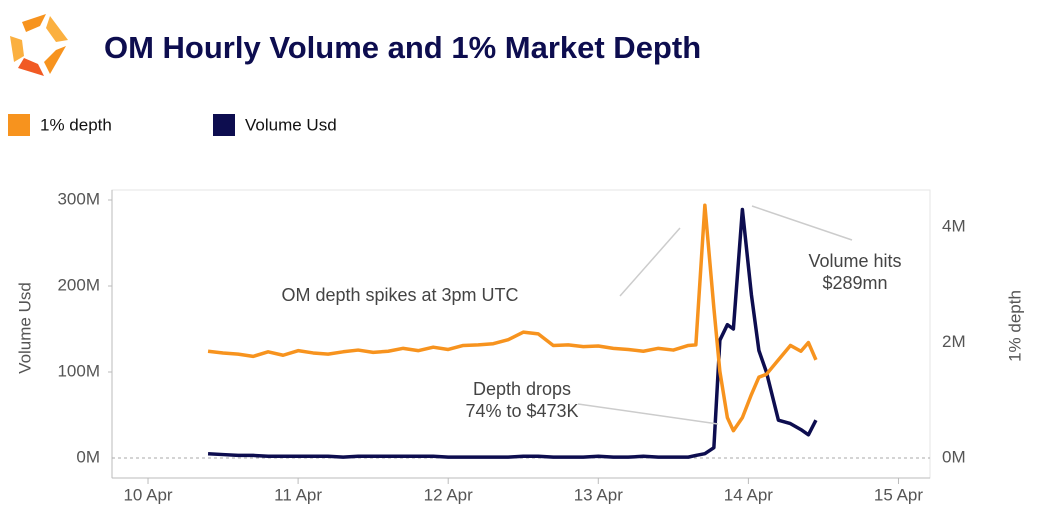  Describe the element at coordinates (521, 411) in the screenshot. I see `annotation: 74% to $473K` at that location.